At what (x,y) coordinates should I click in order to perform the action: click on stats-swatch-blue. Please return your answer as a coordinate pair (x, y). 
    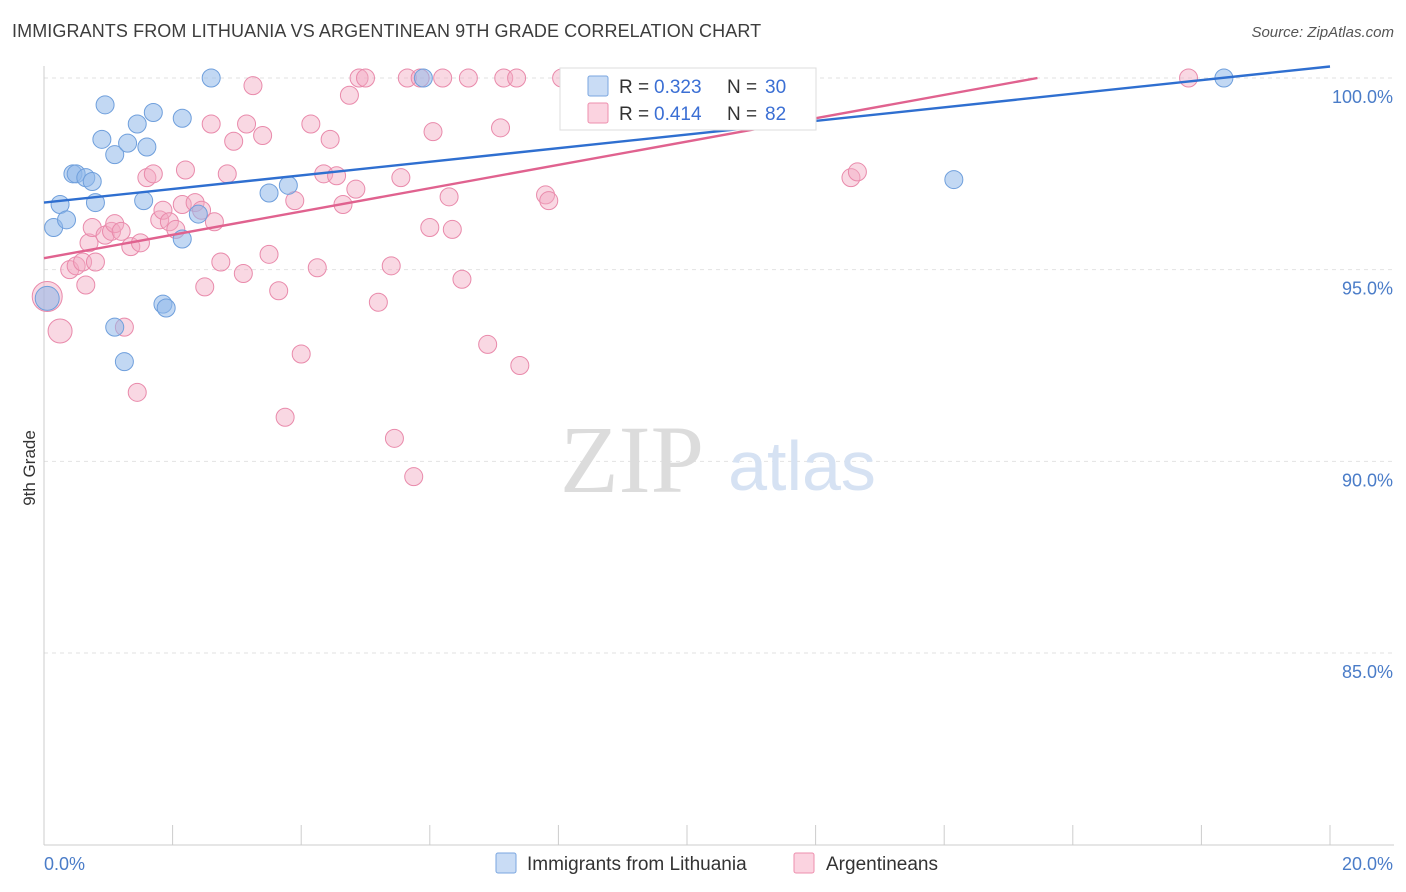
    Looking at the image, I should click on (598, 86).